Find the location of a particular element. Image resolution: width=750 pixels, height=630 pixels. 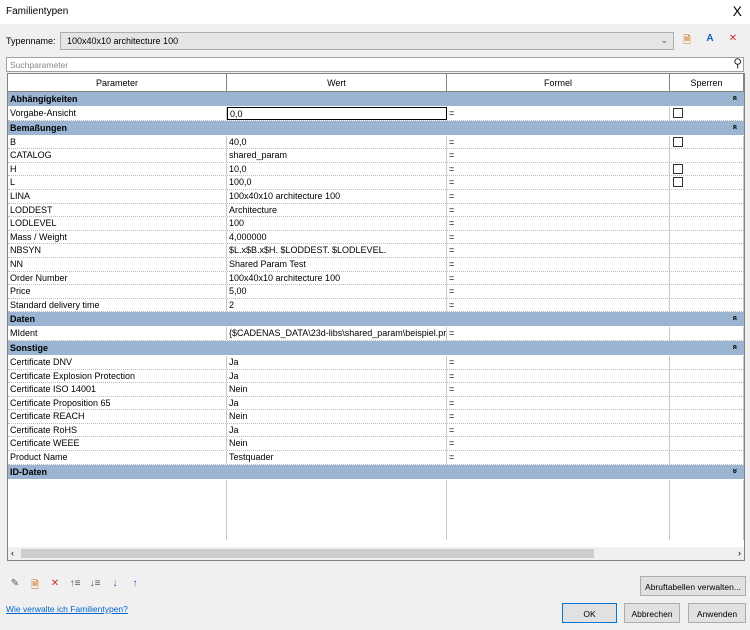

table-row: CATALOG shared_param = is located at coordinates (376, 156).